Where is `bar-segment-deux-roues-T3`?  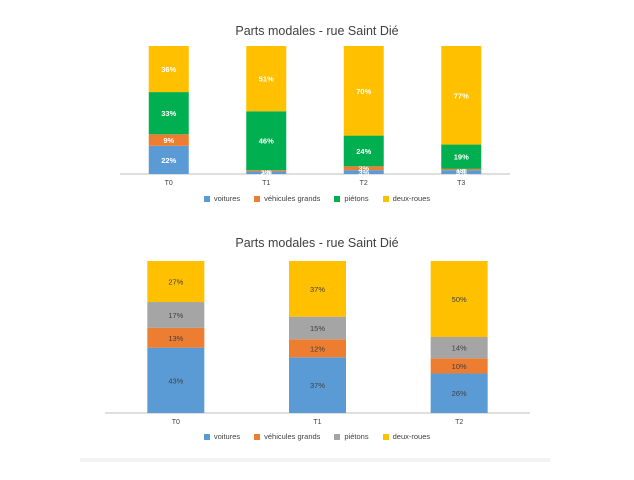 bar-segment-deux-roues-T3 is located at coordinates (461, 95).